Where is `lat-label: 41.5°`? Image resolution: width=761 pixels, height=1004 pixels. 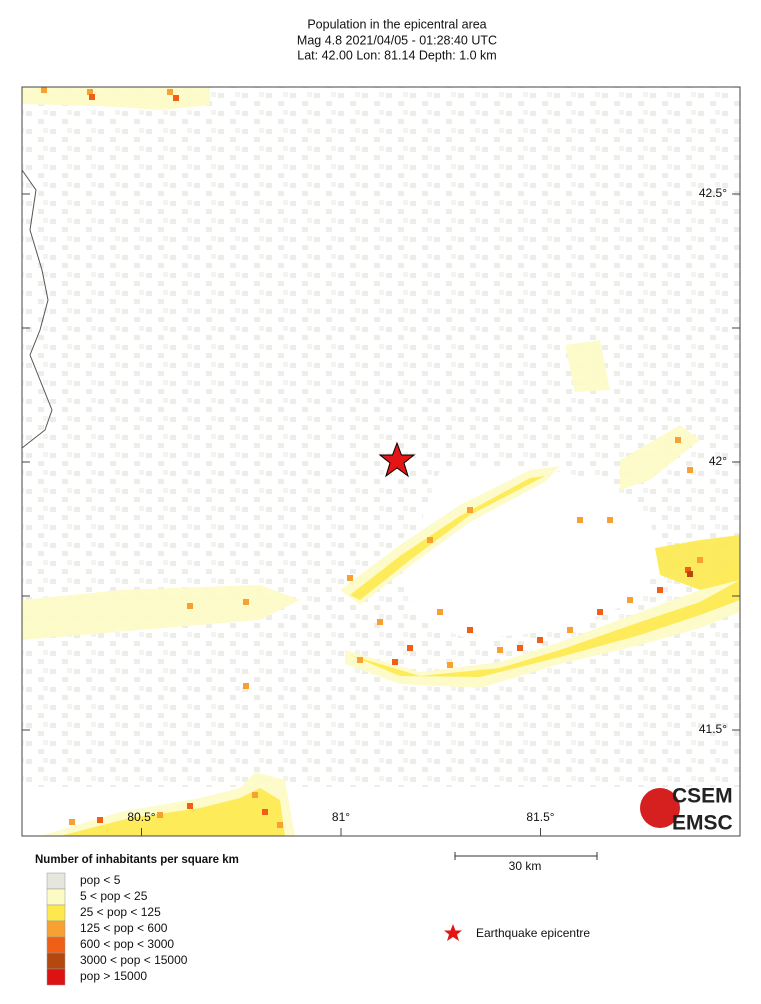 lat-label: 41.5° is located at coordinates (713, 729).